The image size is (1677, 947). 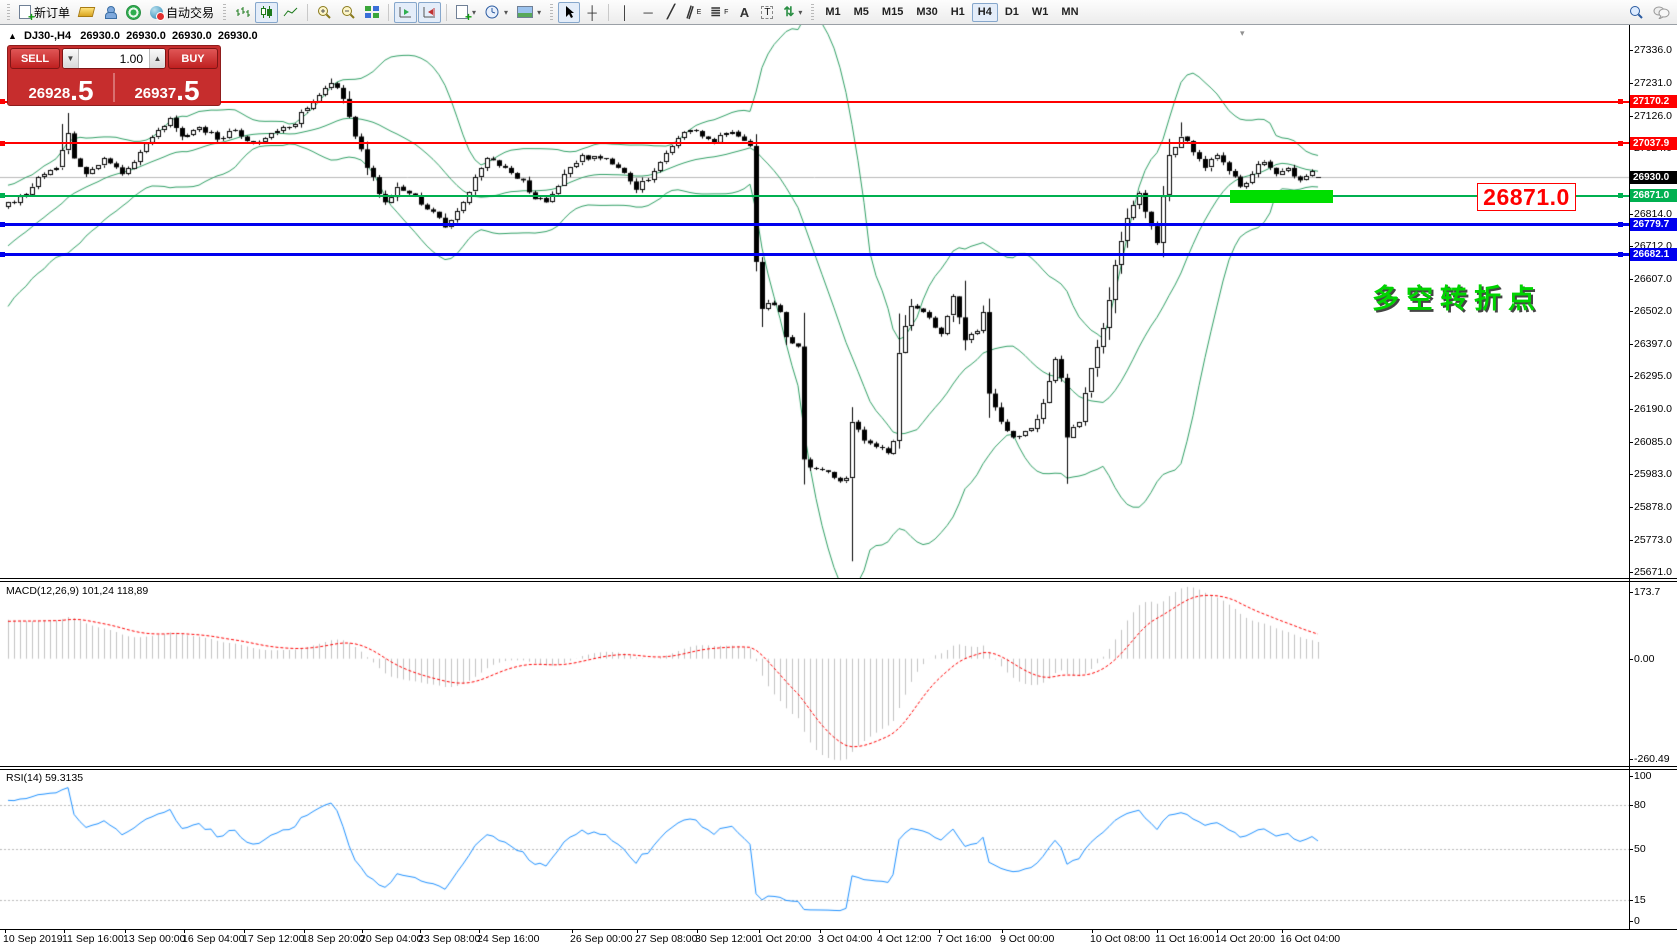 What do you see at coordinates (182, 12) in the screenshot?
I see `auto-trading-button: 自动交易` at bounding box center [182, 12].